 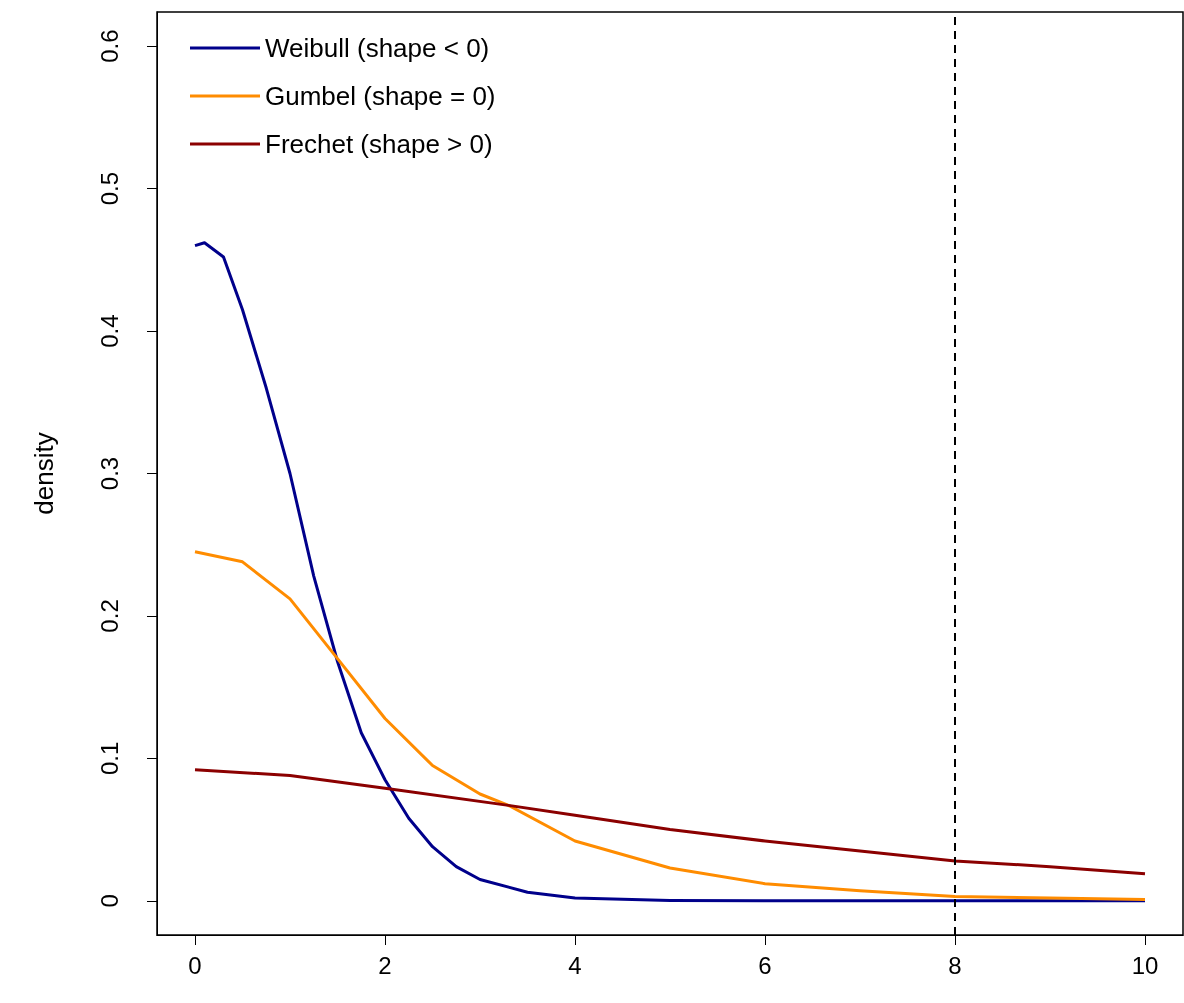 I want to click on x-tick-label: 0, so click(x=195, y=965).